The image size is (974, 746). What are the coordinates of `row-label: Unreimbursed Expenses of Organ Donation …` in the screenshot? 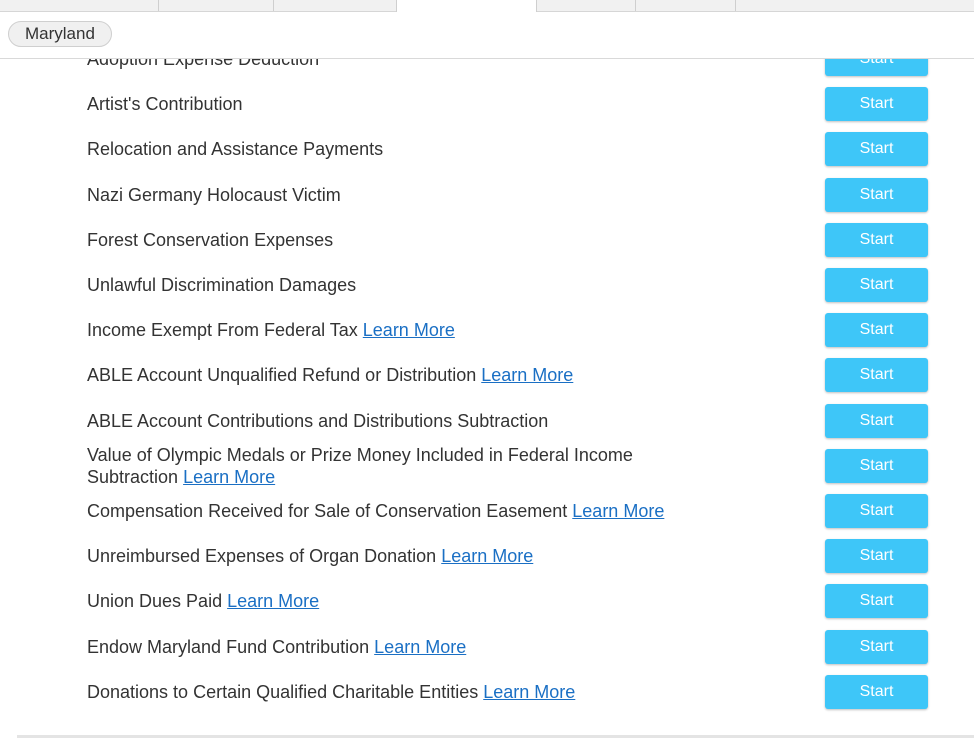 It's located at (387, 556).